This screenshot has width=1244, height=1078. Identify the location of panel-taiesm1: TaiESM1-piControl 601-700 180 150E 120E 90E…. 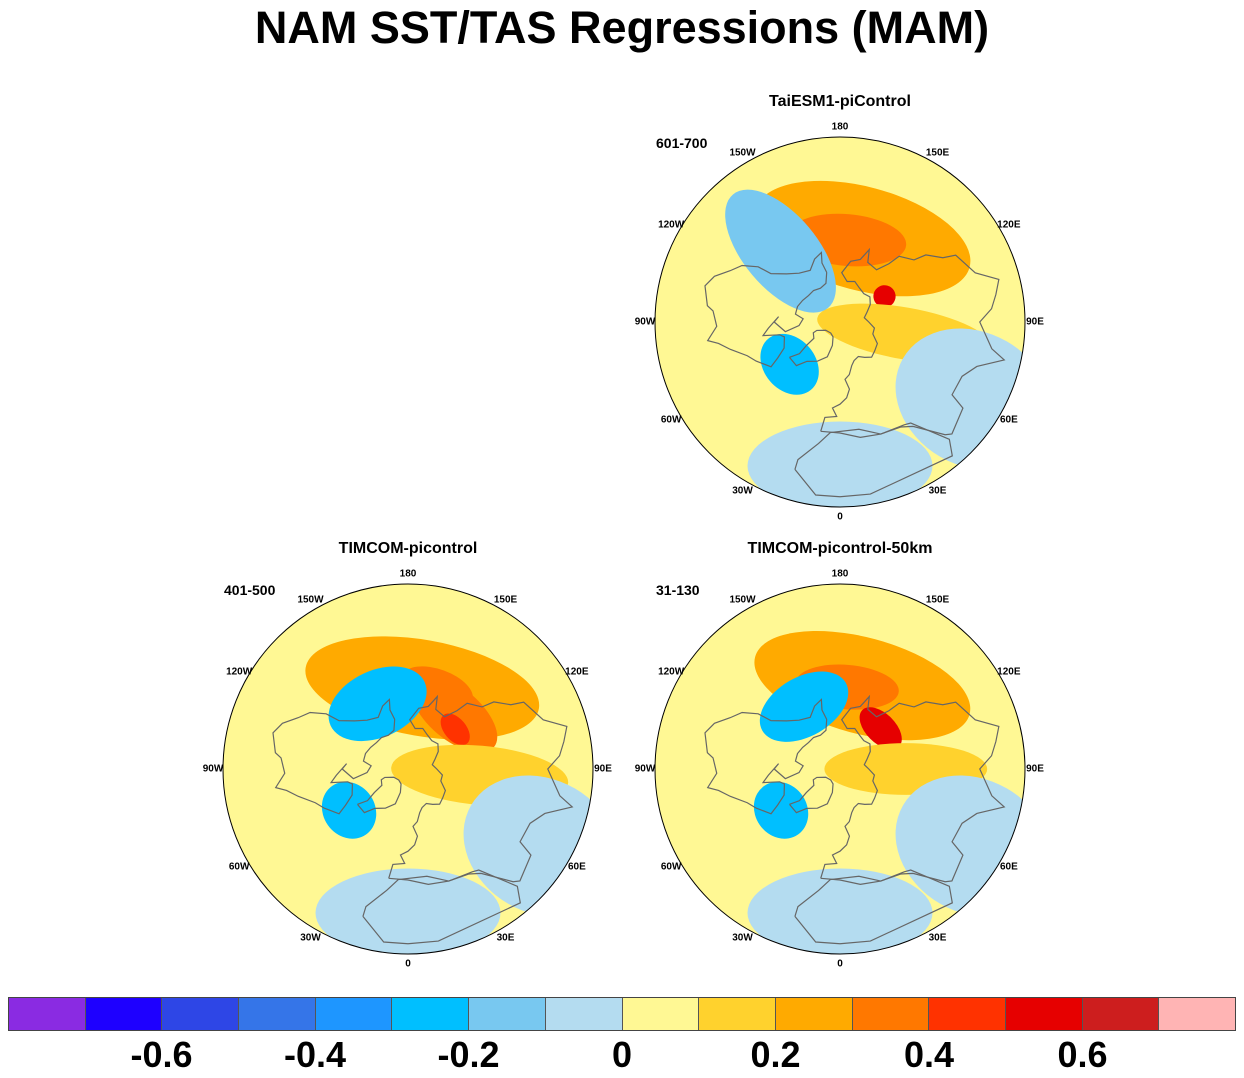
(839, 308).